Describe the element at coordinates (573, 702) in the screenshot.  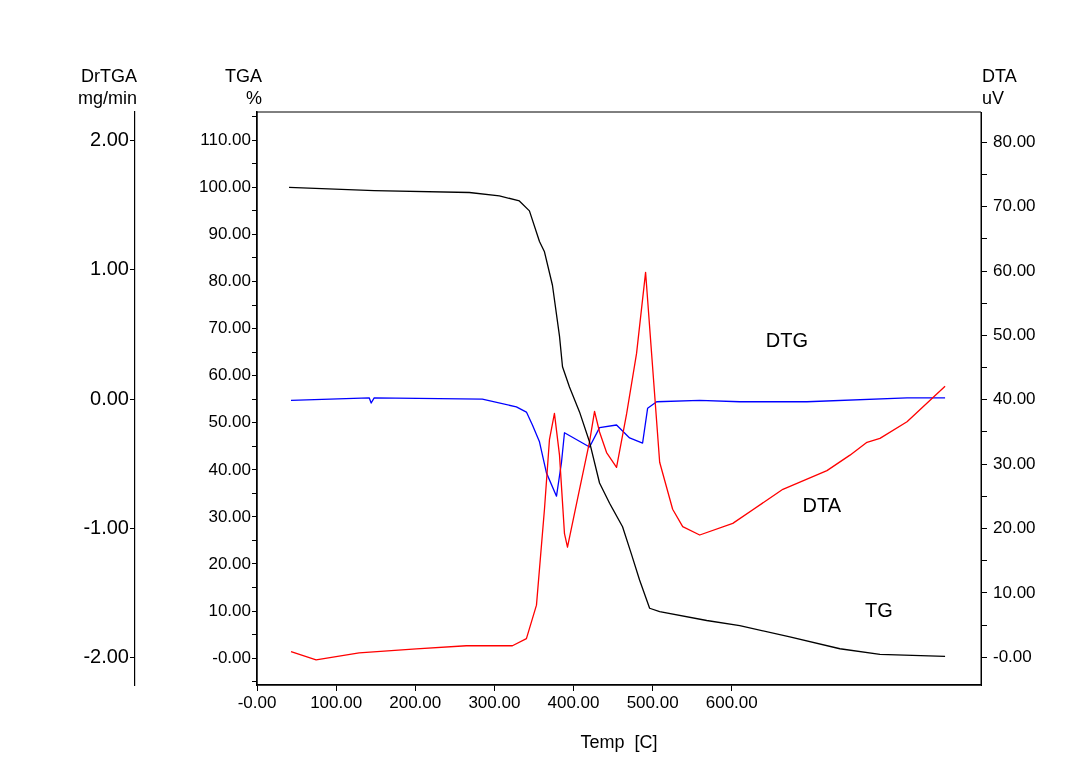
I see `x-tick-label: 400.00` at that location.